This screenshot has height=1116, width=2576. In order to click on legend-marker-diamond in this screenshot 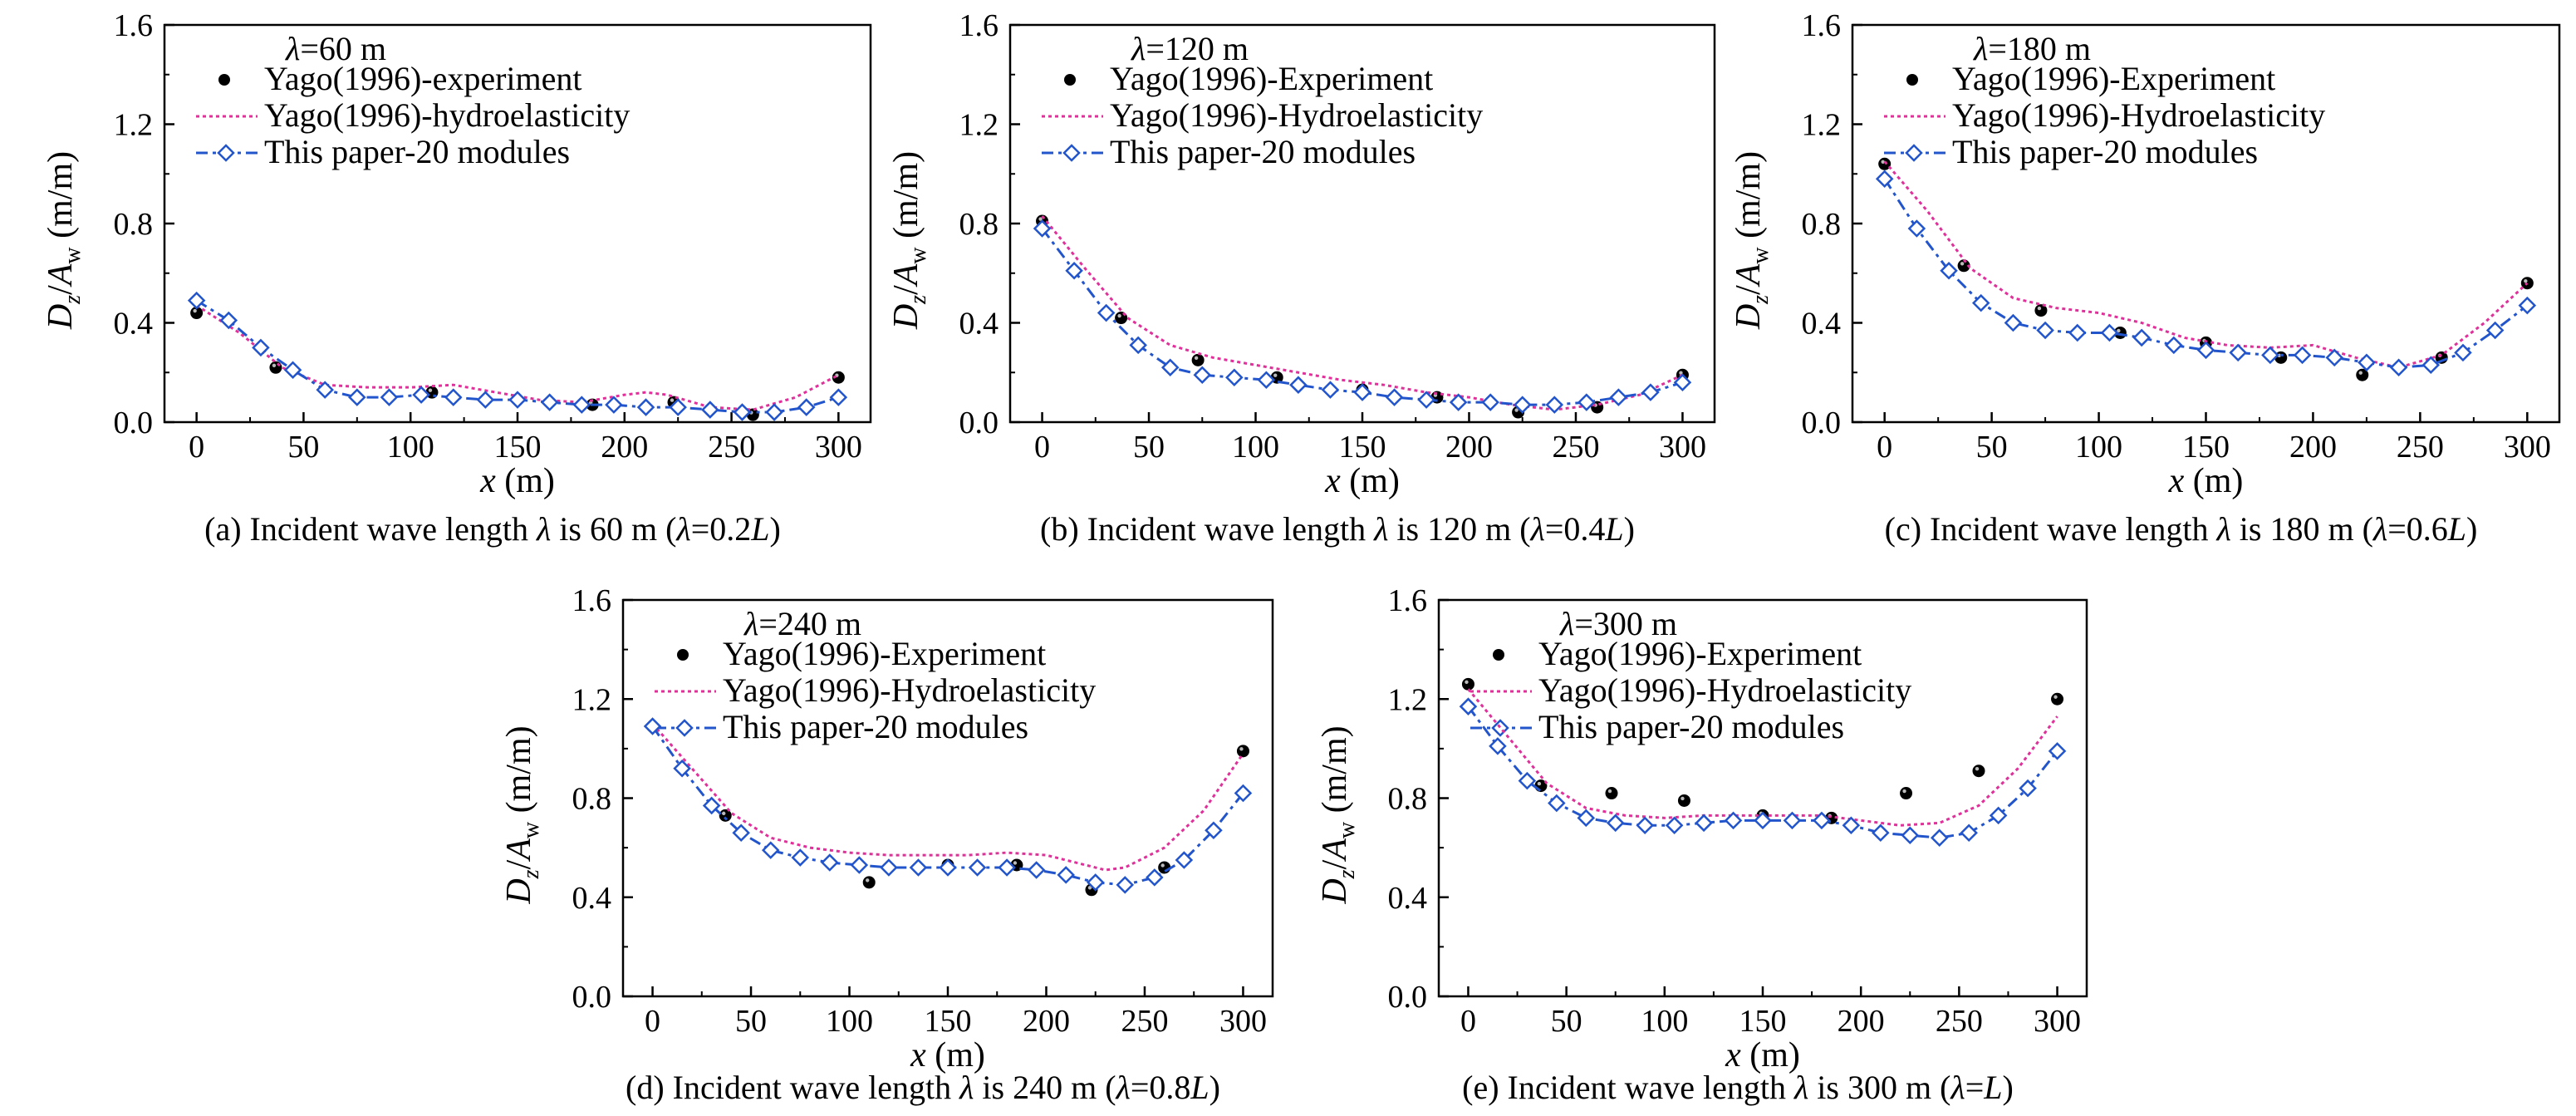, I will do `click(1914, 153)`.